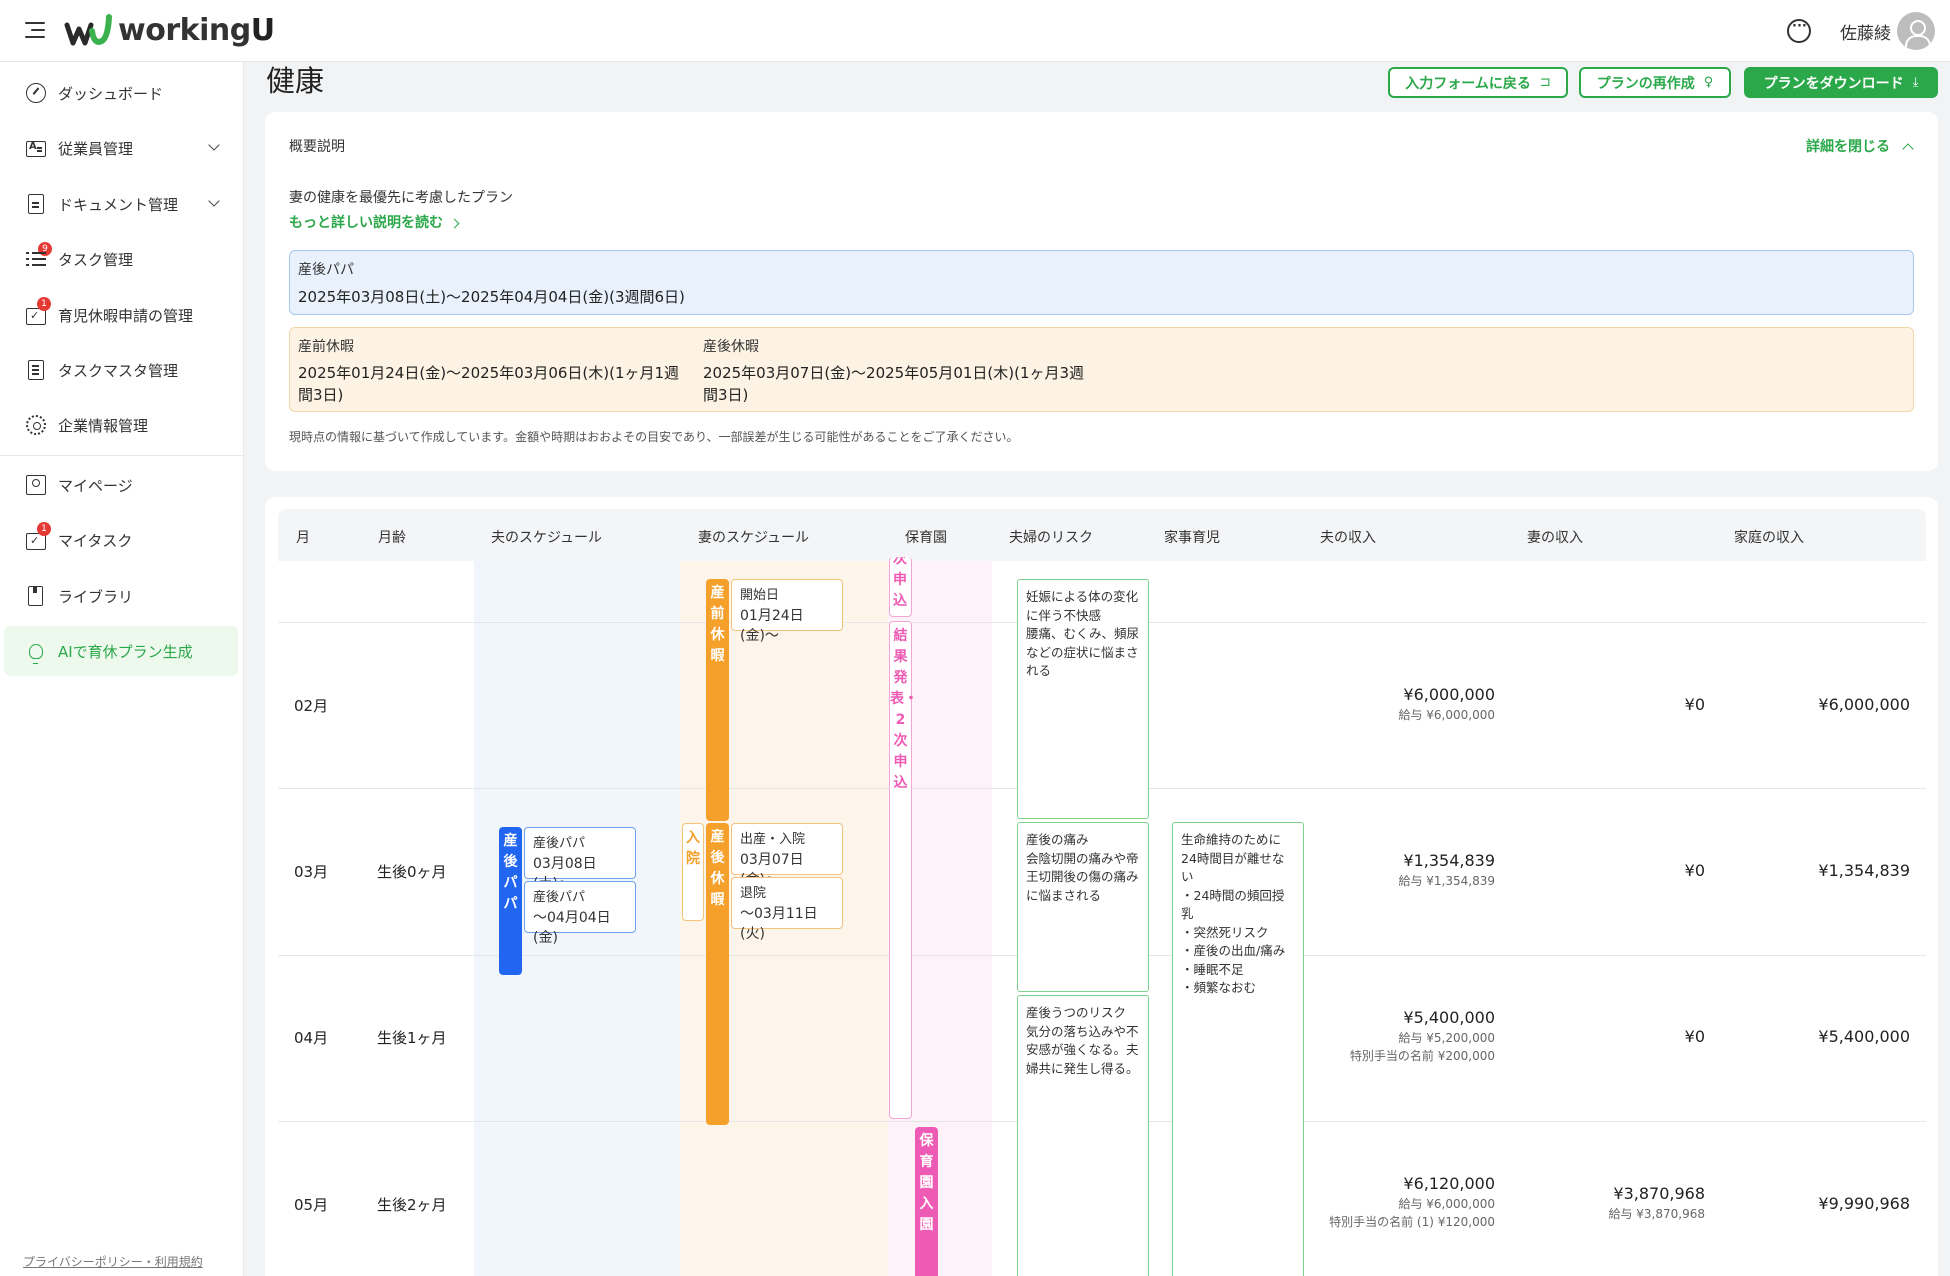 The height and width of the screenshot is (1276, 1950). I want to click on sidebar-item-ai-plan: AIで育休プラン生成, so click(121, 651).